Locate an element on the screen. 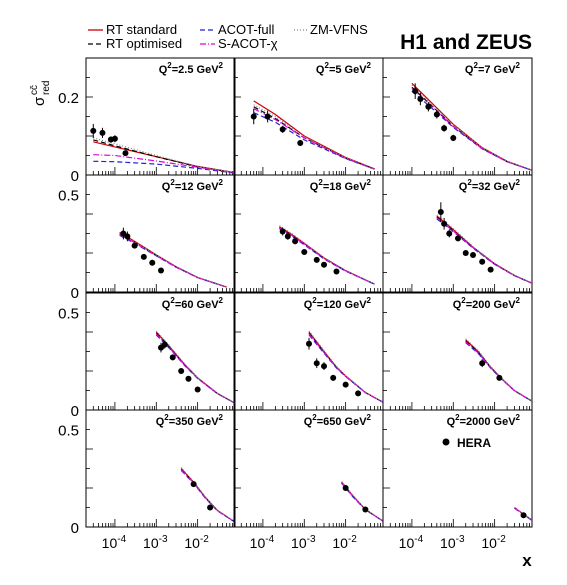 The image size is (567, 585). panel: Q2=2000 GeV2 is located at coordinates (457, 468).